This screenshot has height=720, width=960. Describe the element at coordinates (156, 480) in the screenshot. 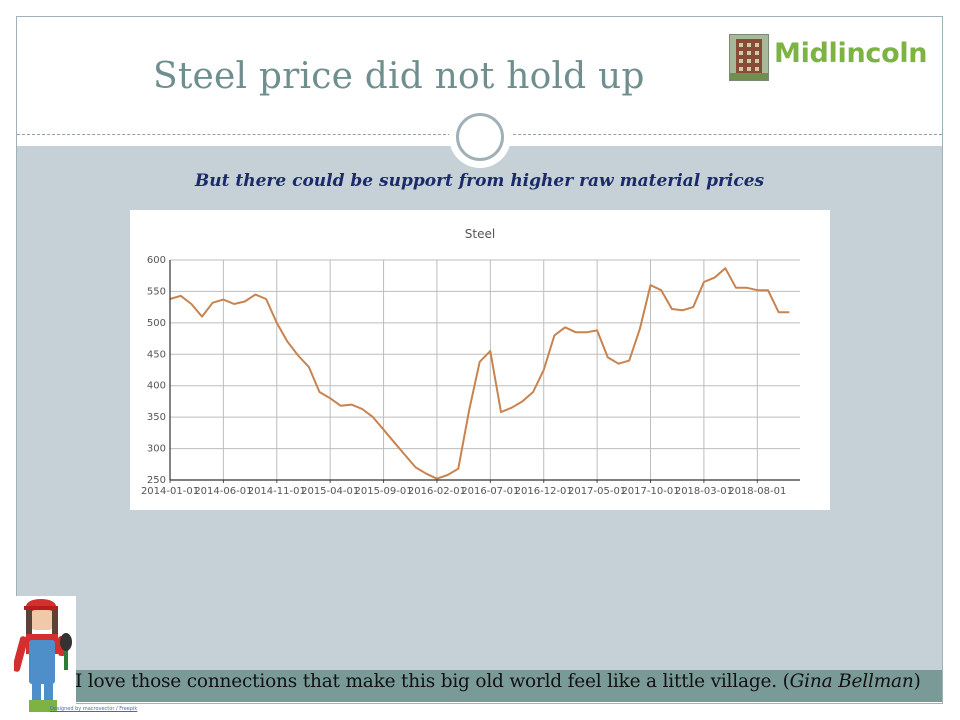

I see `y-tick-label: 250` at that location.